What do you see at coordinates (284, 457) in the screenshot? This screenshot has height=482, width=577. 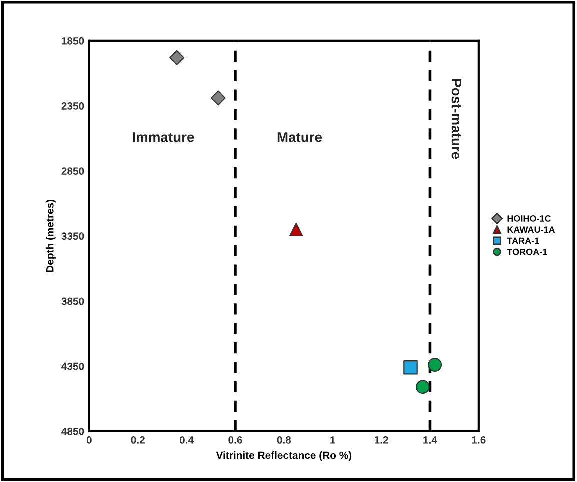 I see `x-axis-title: Vitrinite Reflectance (Ro %)` at bounding box center [284, 457].